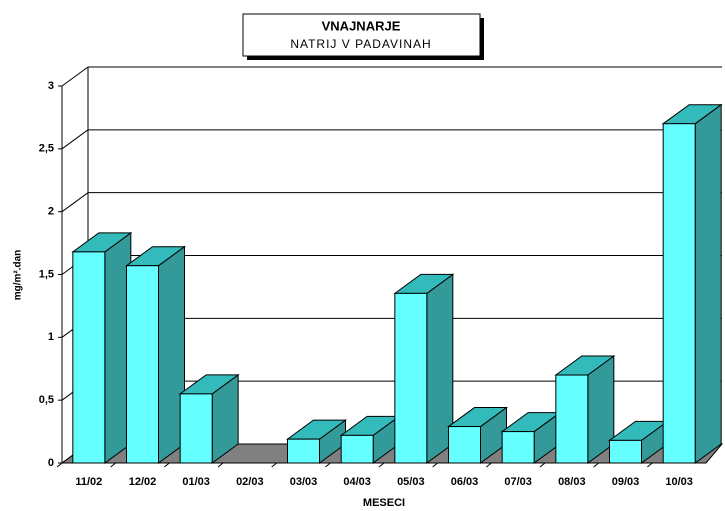  Describe the element at coordinates (51, 212) in the screenshot. I see `y-tick-label: 2` at that location.